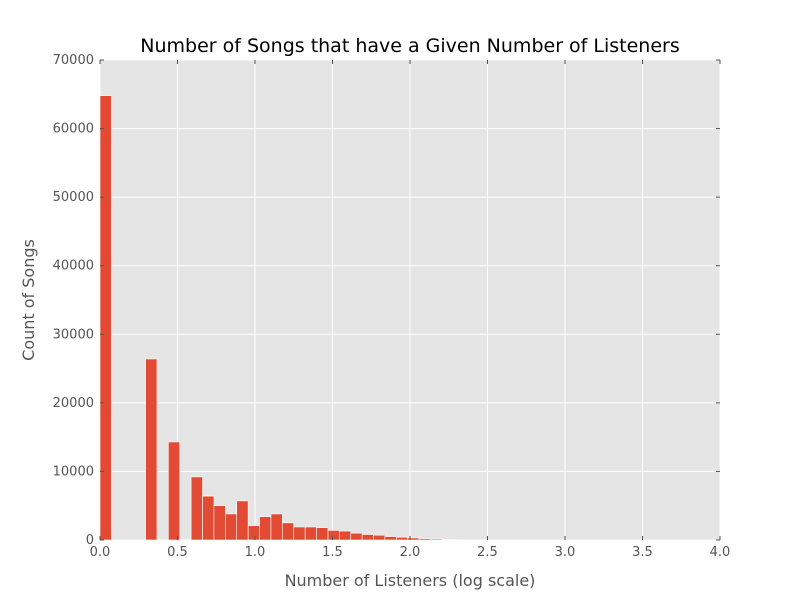  I want to click on y-tick-label: 50000, so click(73, 197).